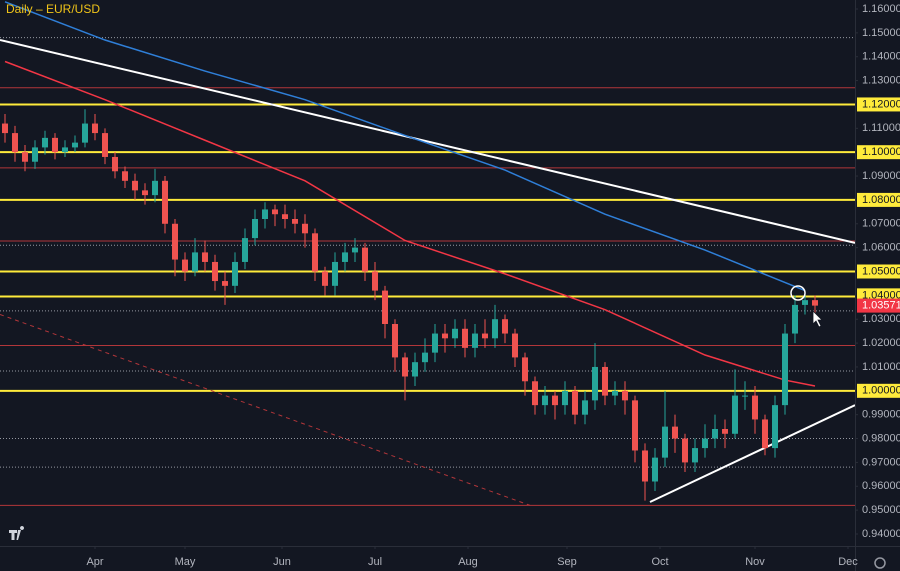  Describe the element at coordinates (659, 562) in the screenshot. I see `x-tick-label: Oct` at that location.